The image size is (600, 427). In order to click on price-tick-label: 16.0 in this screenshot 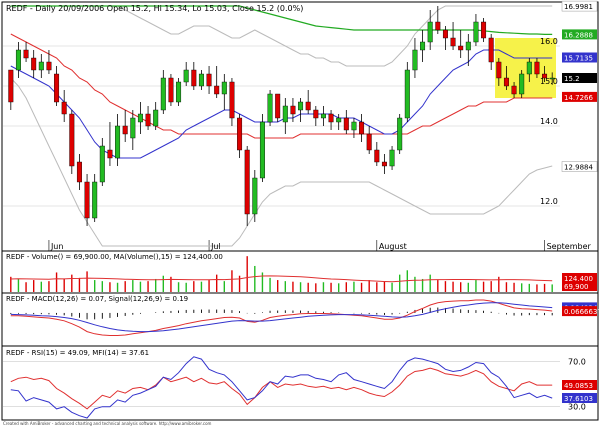, I will do `click(549, 41)`.